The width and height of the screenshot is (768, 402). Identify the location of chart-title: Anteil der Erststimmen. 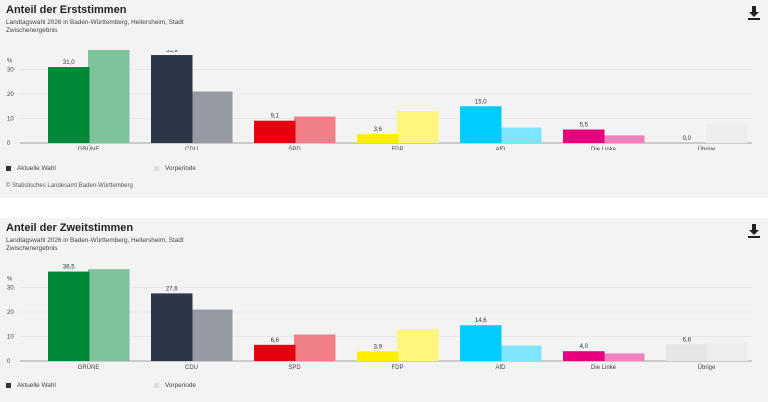
(66, 10).